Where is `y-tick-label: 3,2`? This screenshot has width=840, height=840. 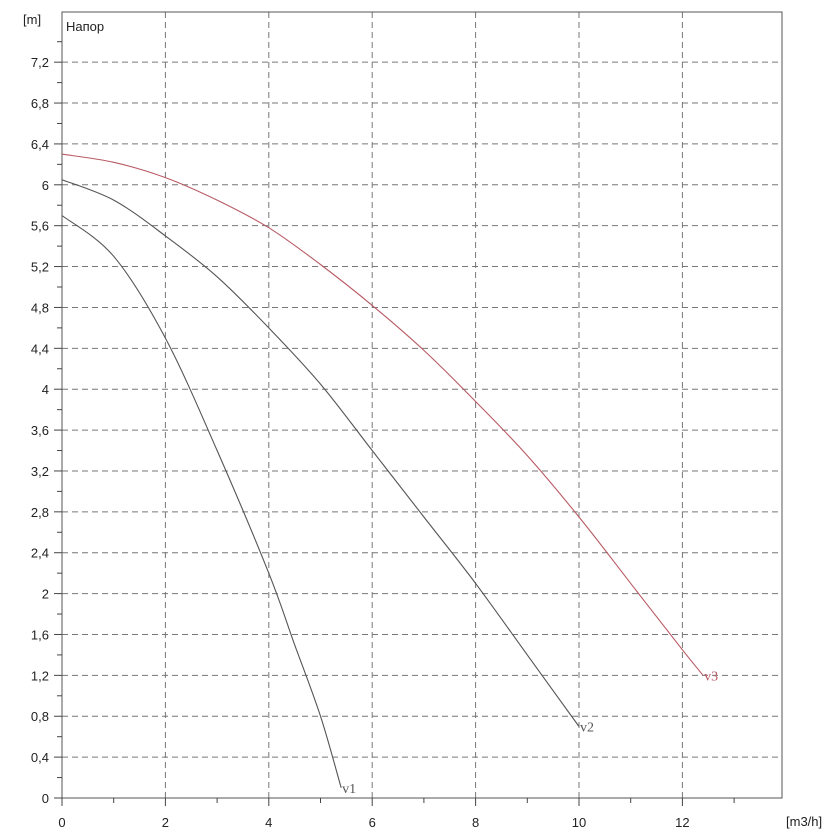
y-tick-label: 3,2 is located at coordinates (40, 471).